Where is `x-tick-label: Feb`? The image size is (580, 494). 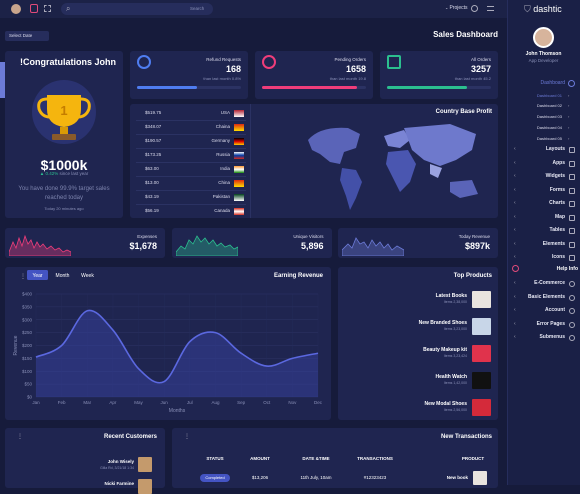
x-tick-label: Feb is located at coordinates (62, 402).